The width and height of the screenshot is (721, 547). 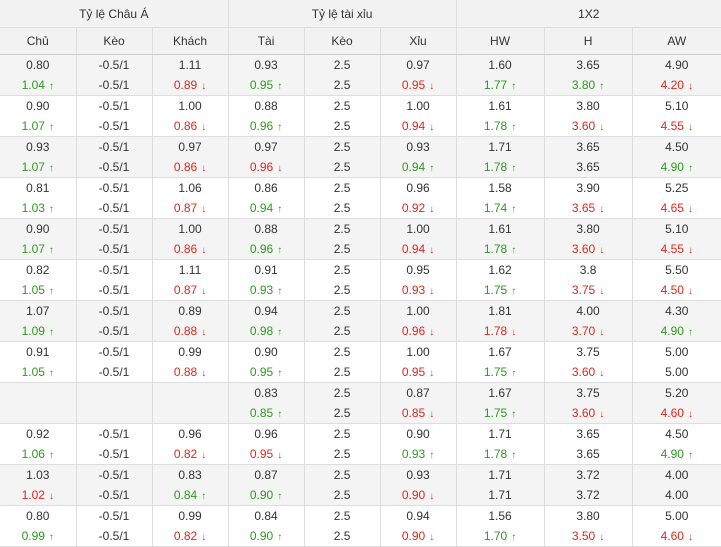 What do you see at coordinates (418, 157) in the screenshot?
I see `cell-under: 0.93 0.94 ↑` at bounding box center [418, 157].